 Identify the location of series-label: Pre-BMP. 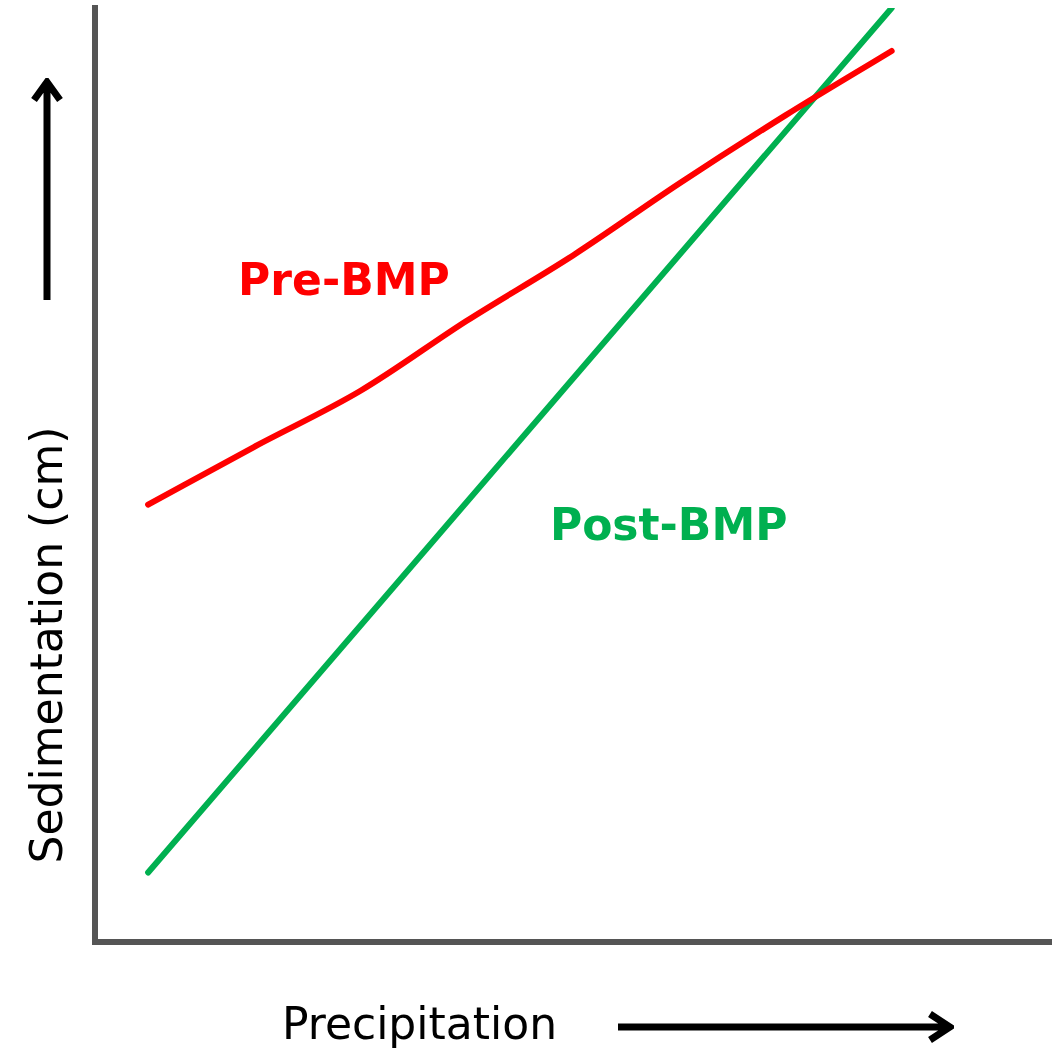
(344, 279).